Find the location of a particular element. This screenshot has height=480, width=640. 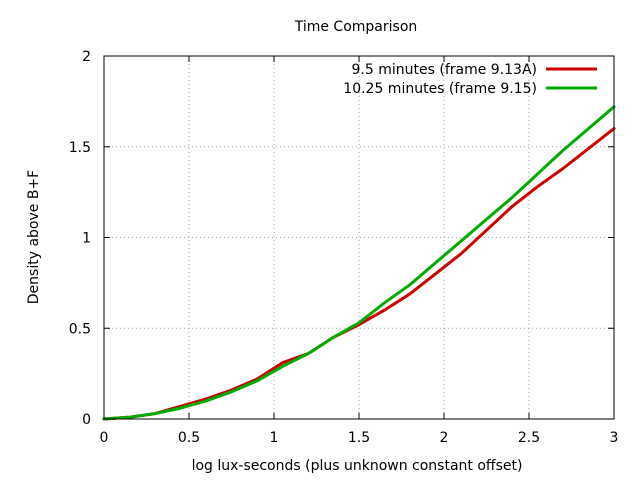

y-tick-label: 0 is located at coordinates (86, 420).